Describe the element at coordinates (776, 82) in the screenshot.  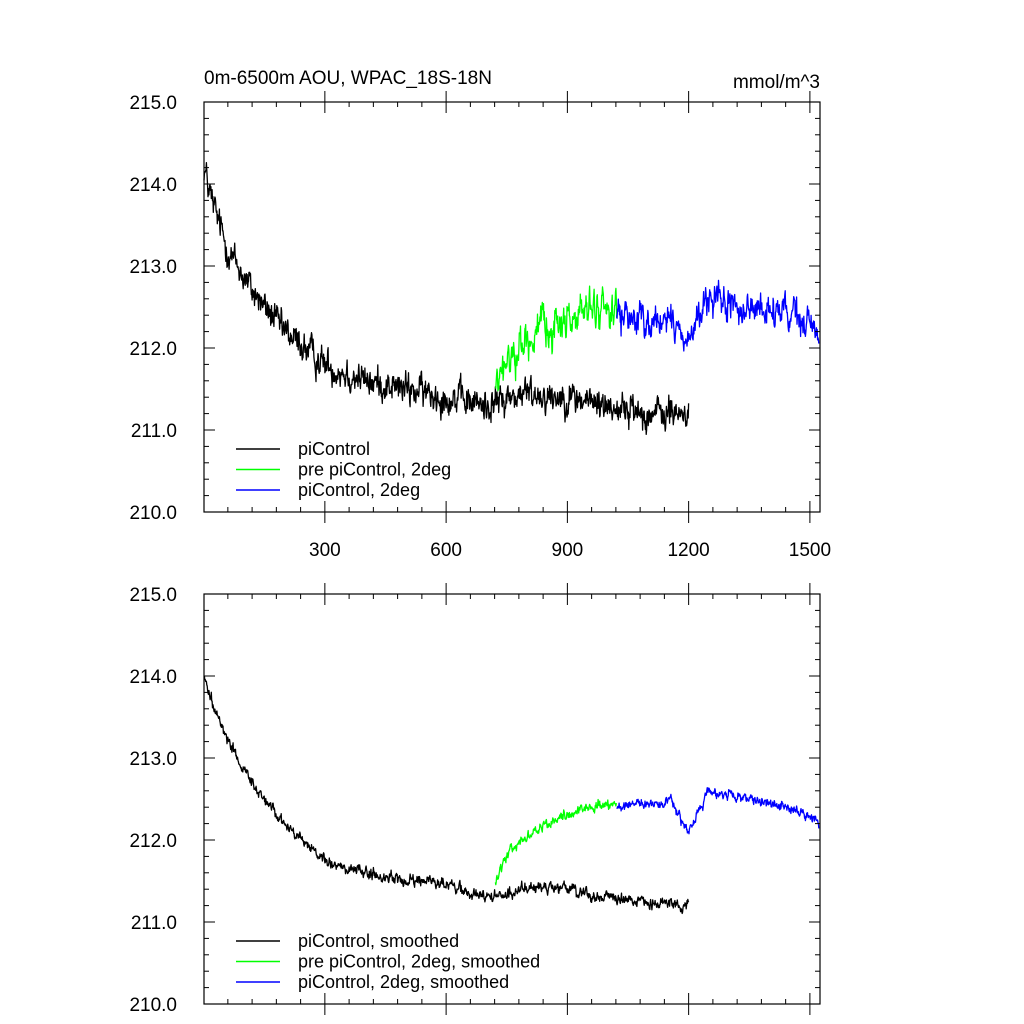
I see `units-label: mmol/m^3` at that location.